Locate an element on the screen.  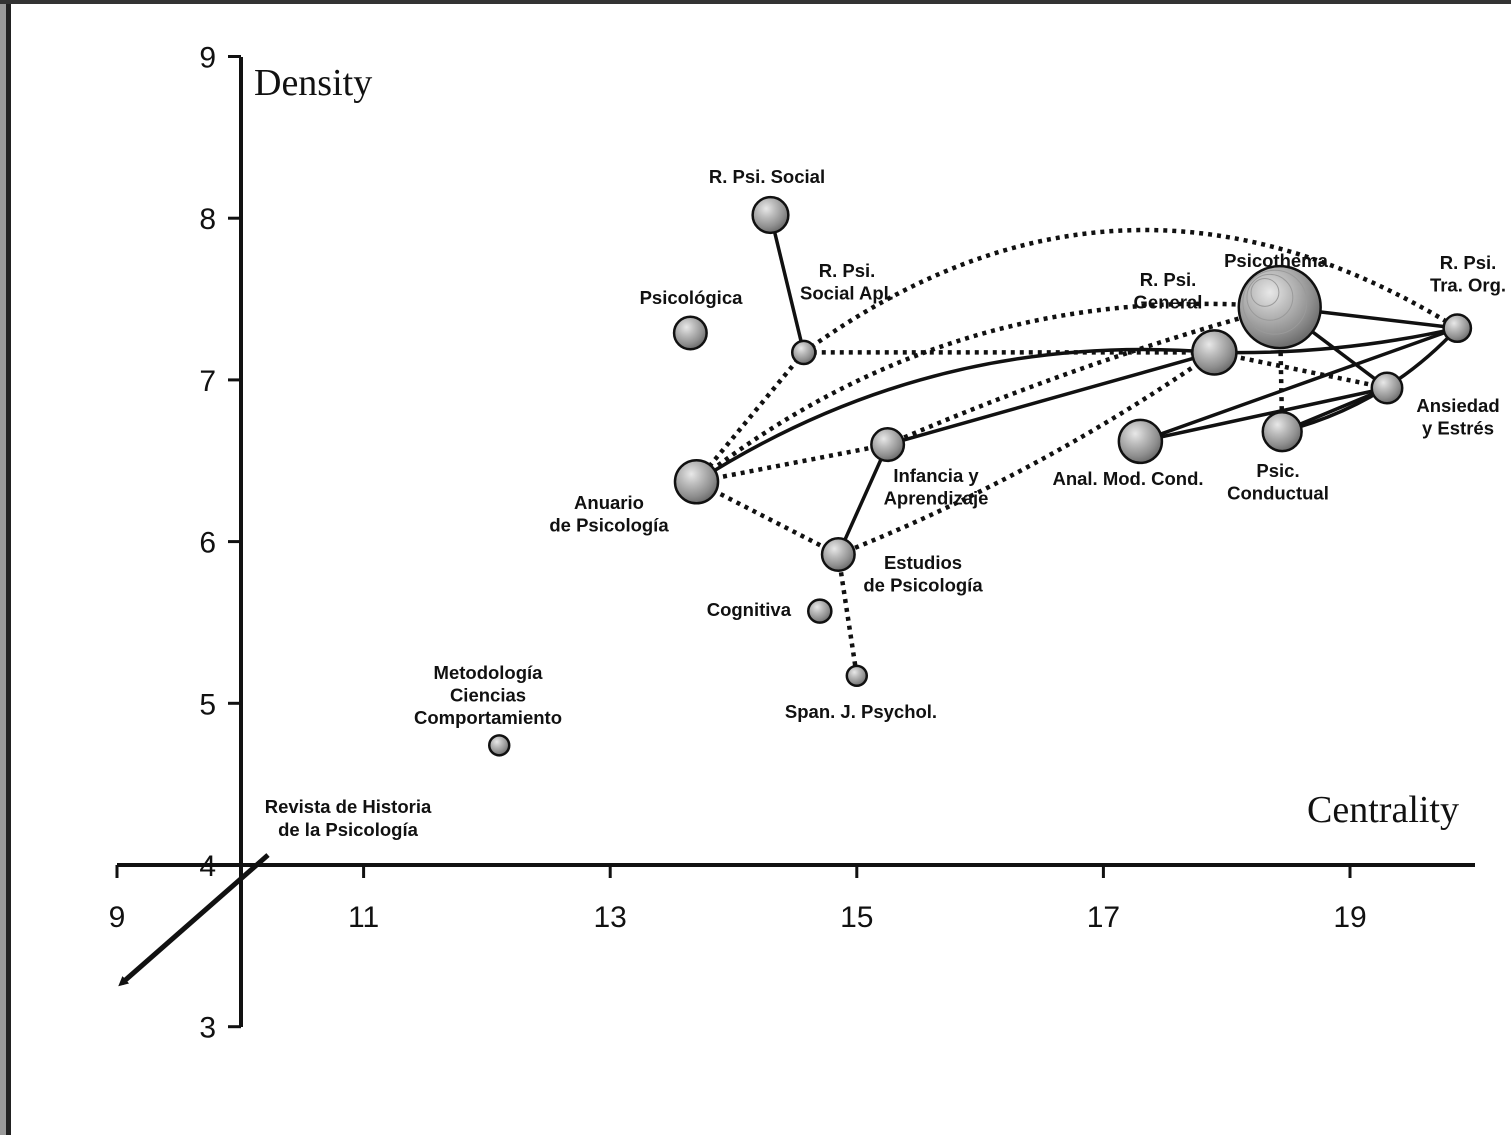
node-rpsigeneral is located at coordinates (1214, 352).